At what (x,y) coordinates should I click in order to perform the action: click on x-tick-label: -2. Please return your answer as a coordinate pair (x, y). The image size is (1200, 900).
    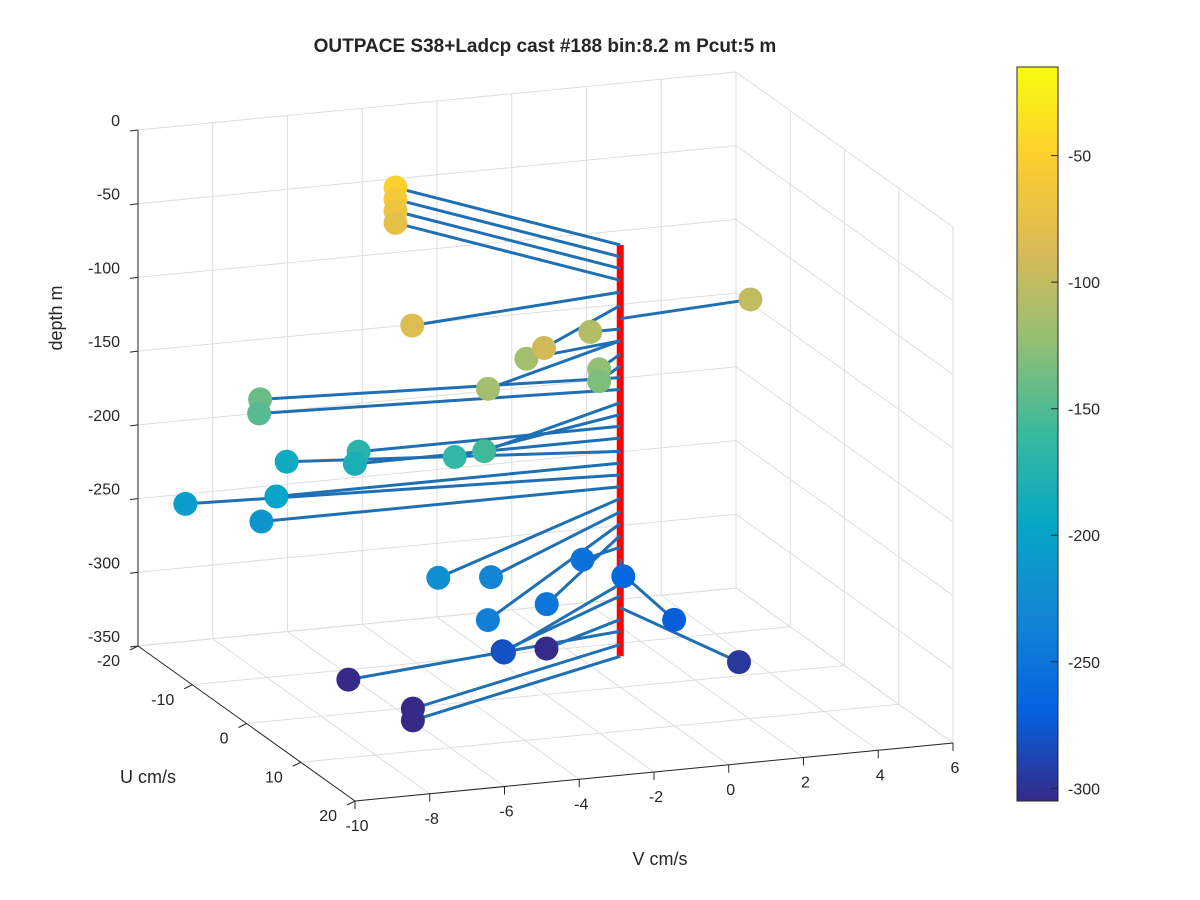
    Looking at the image, I should click on (656, 797).